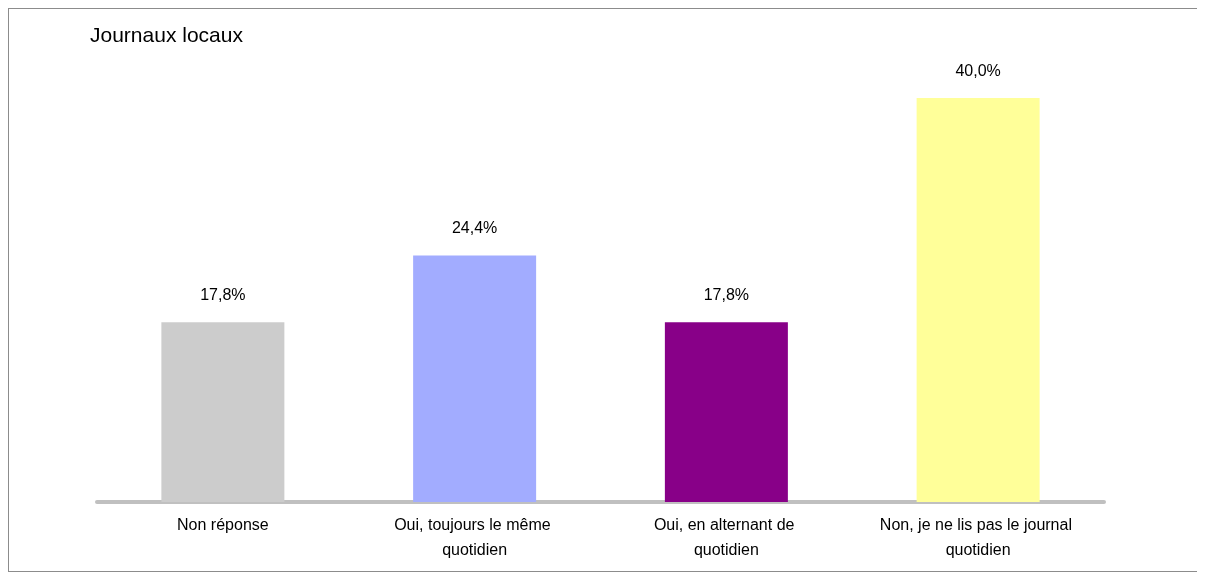 Image resolution: width=1205 pixels, height=583 pixels. What do you see at coordinates (978, 70) in the screenshot?
I see `data-label: 40,0%` at bounding box center [978, 70].